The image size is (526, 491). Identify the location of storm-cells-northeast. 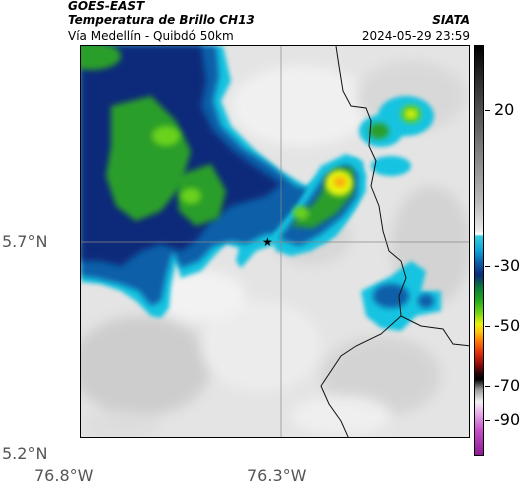
(396, 136).